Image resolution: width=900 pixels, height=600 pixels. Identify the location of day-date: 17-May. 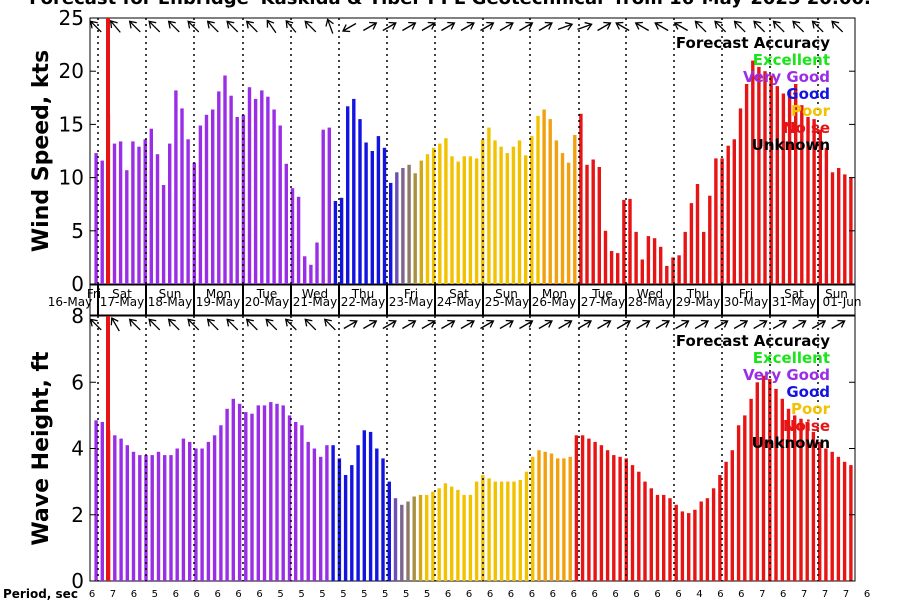
(122, 302).